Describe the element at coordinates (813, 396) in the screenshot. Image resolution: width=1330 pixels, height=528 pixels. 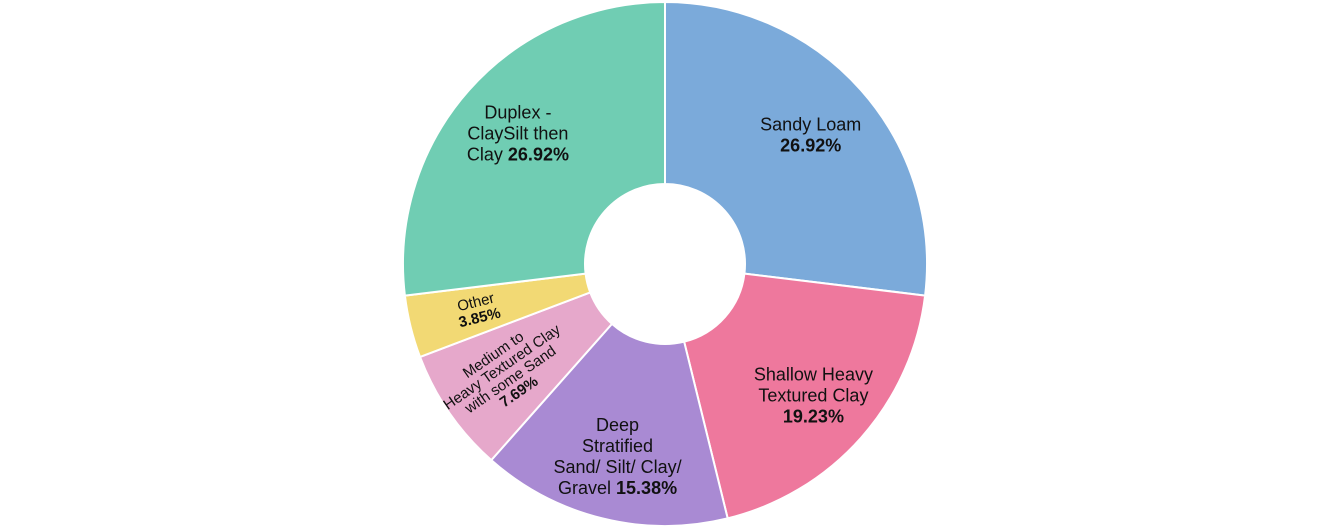
I see `slice-label-2: Shallow Heavy Textured Clay 19.23%` at that location.